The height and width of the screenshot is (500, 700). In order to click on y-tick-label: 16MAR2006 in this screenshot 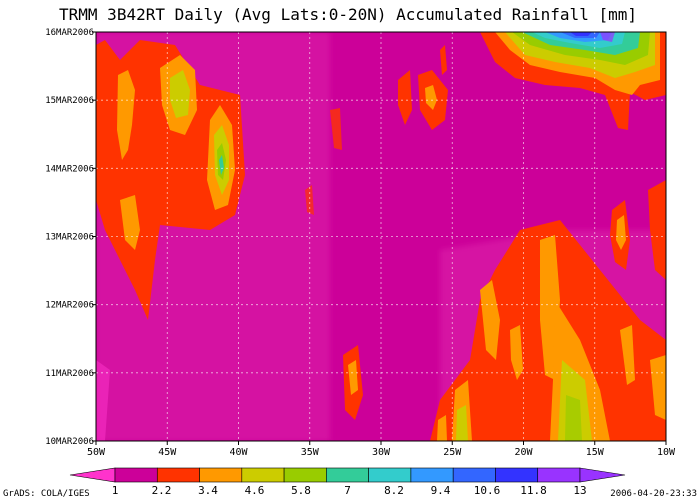, I will do `click(69, 33)`.